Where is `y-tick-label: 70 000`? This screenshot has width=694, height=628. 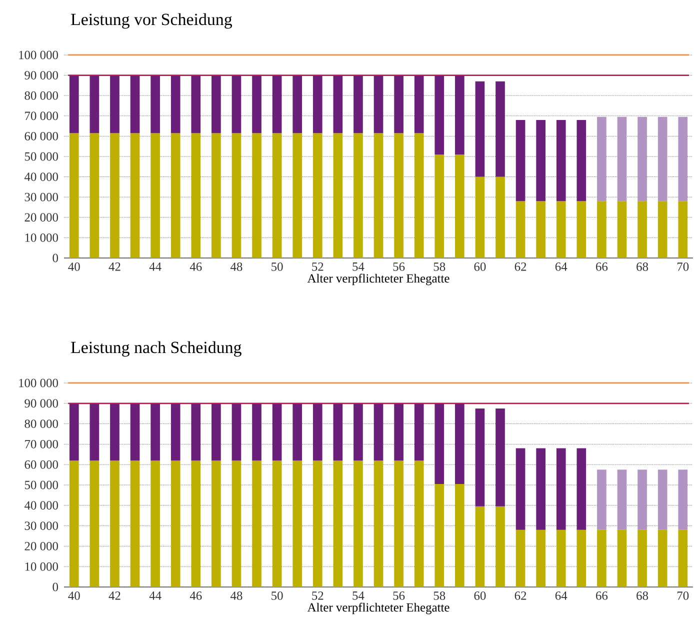 y-tick-label: 70 000 is located at coordinates (41, 444).